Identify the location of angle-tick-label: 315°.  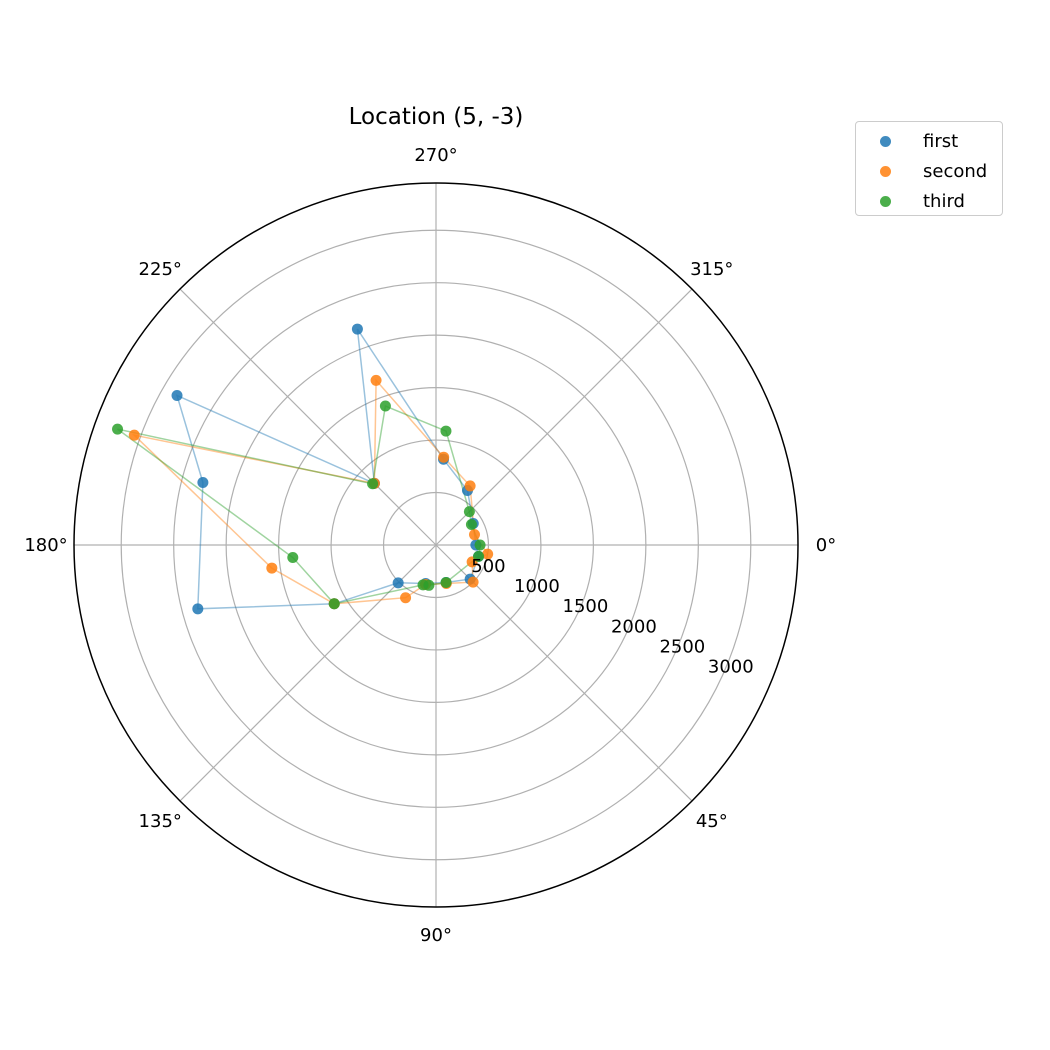
(711, 269).